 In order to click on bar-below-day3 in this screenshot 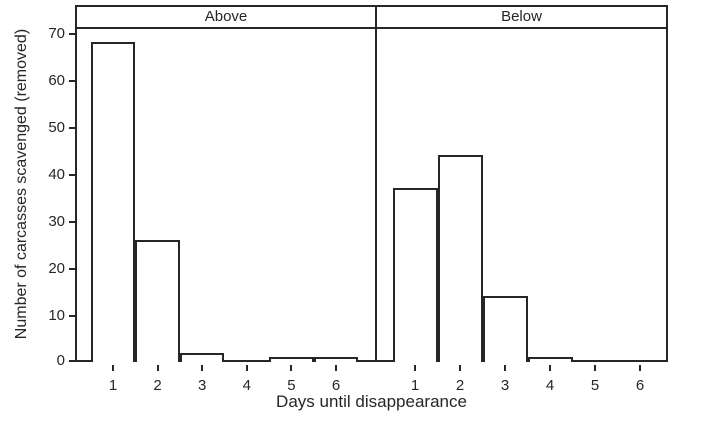, I will do `click(505, 329)`.